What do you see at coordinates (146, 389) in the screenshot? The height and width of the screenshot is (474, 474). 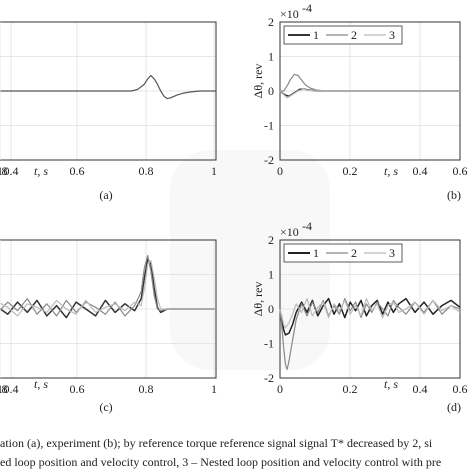 I see `panel-c-x-tick-label: 0.8` at bounding box center [146, 389].